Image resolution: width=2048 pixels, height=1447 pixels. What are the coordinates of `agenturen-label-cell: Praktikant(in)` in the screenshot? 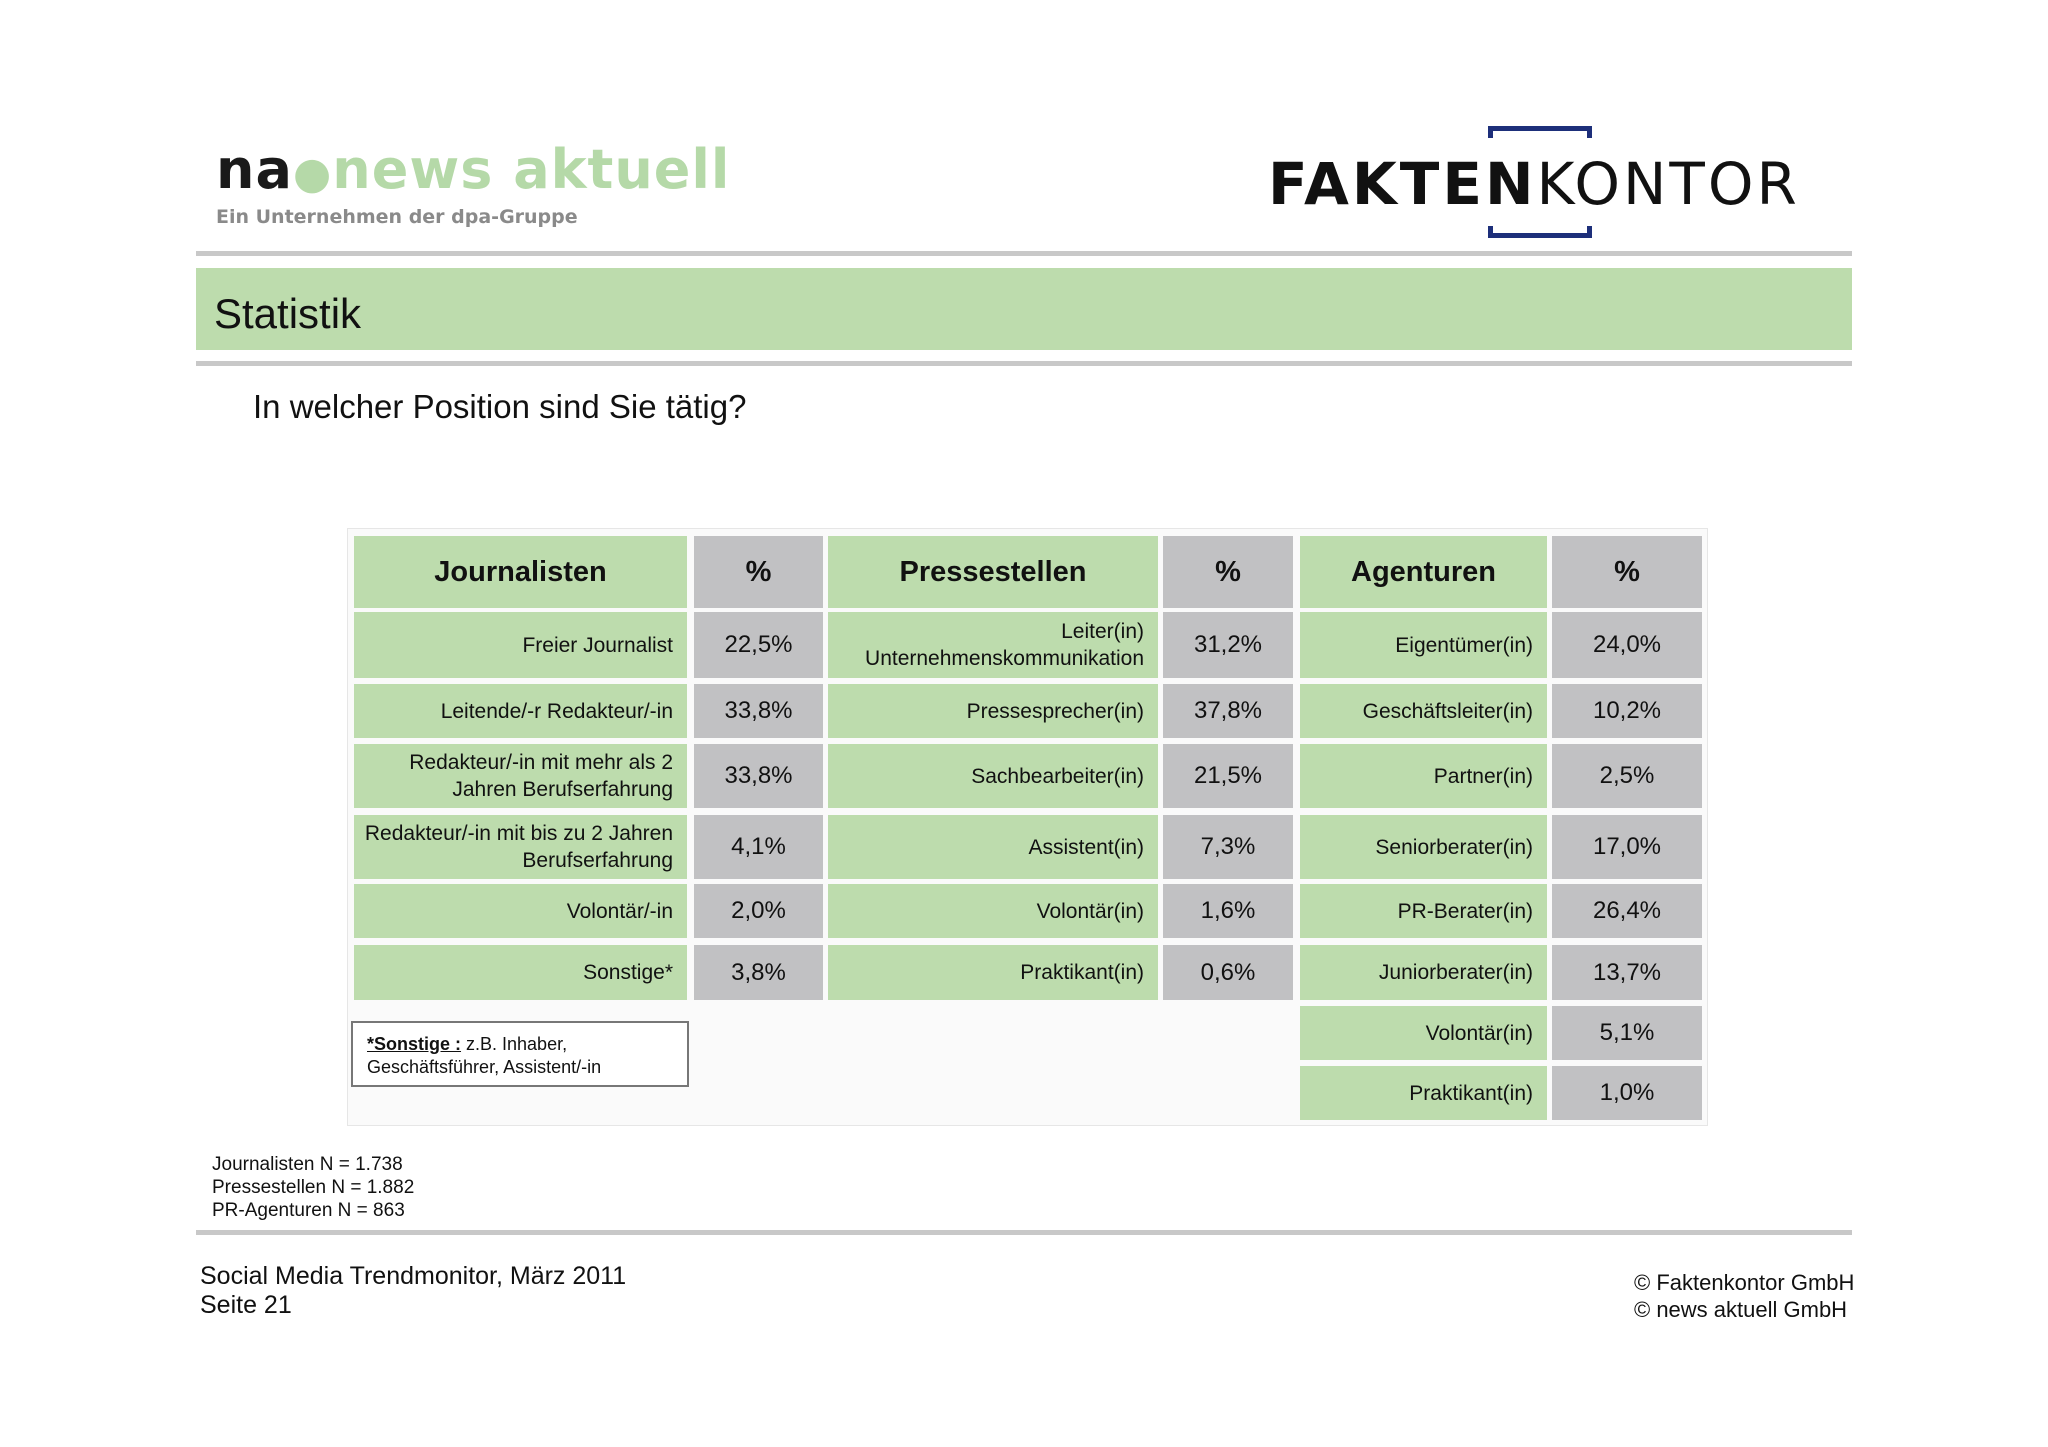 It's located at (1423, 1093).